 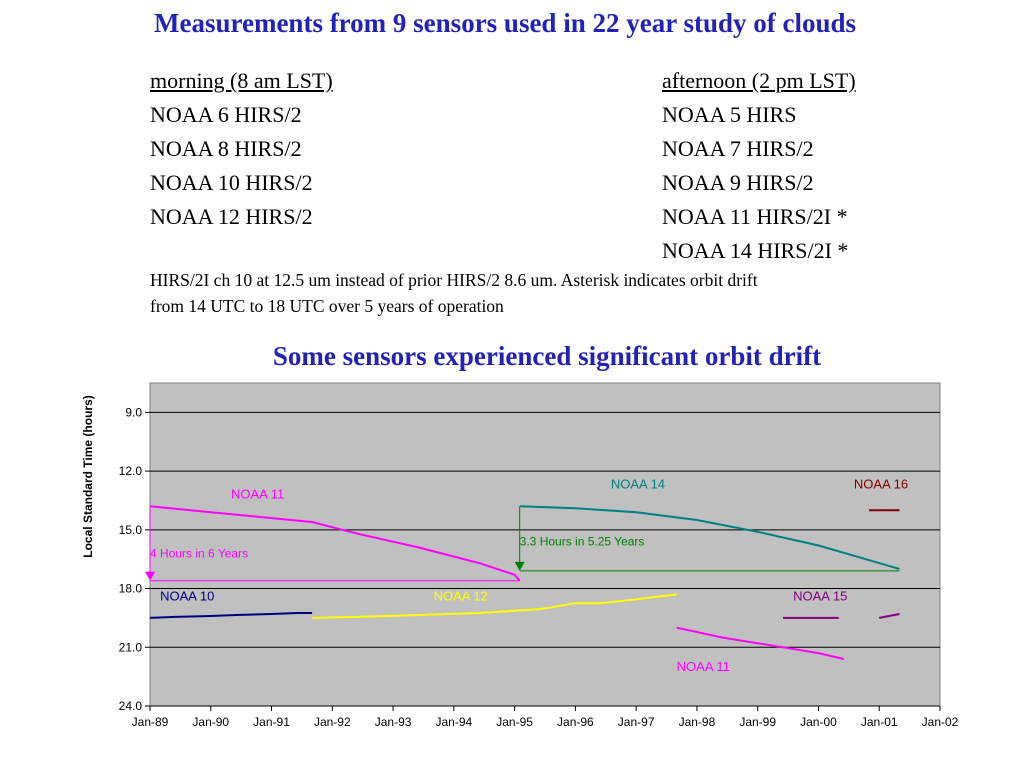 I want to click on x-tick-label: Jan-97, so click(x=636, y=722).